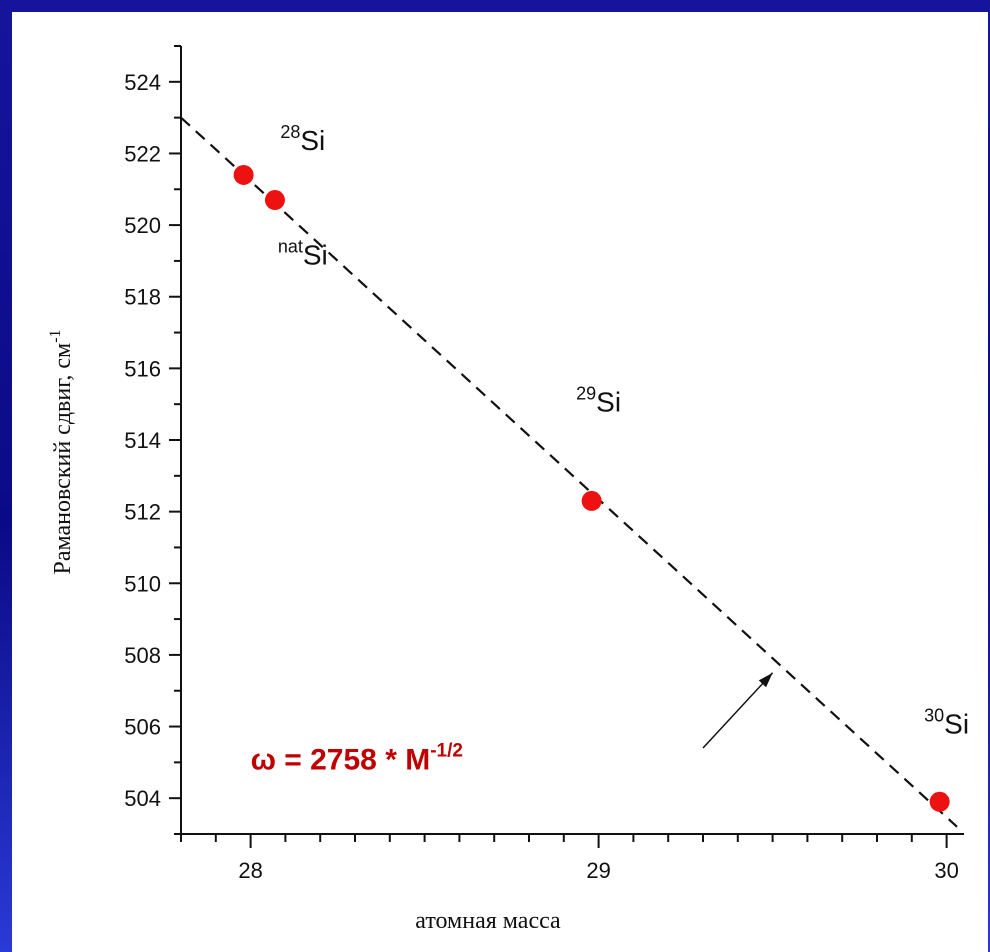 Image resolution: width=990 pixels, height=952 pixels. I want to click on isotope-mass-sup: 29, so click(586, 393).